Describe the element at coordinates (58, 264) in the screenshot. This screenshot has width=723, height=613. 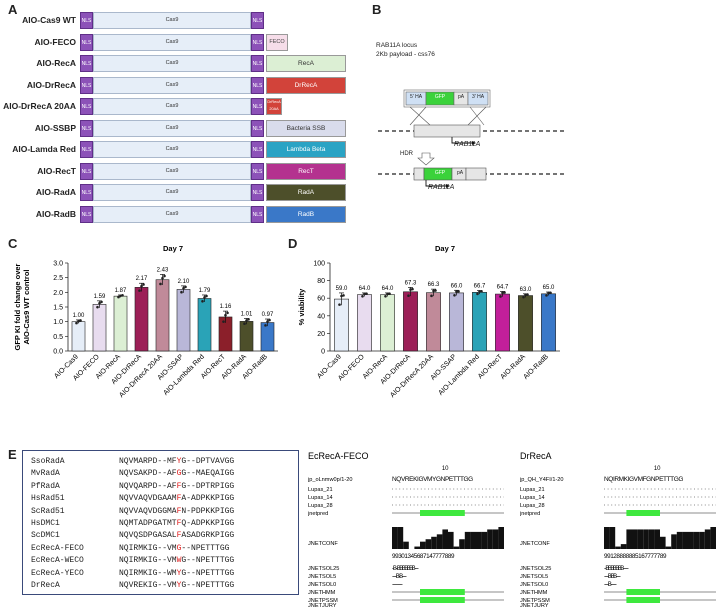
I see `y-tick-label: 3.0` at that location.